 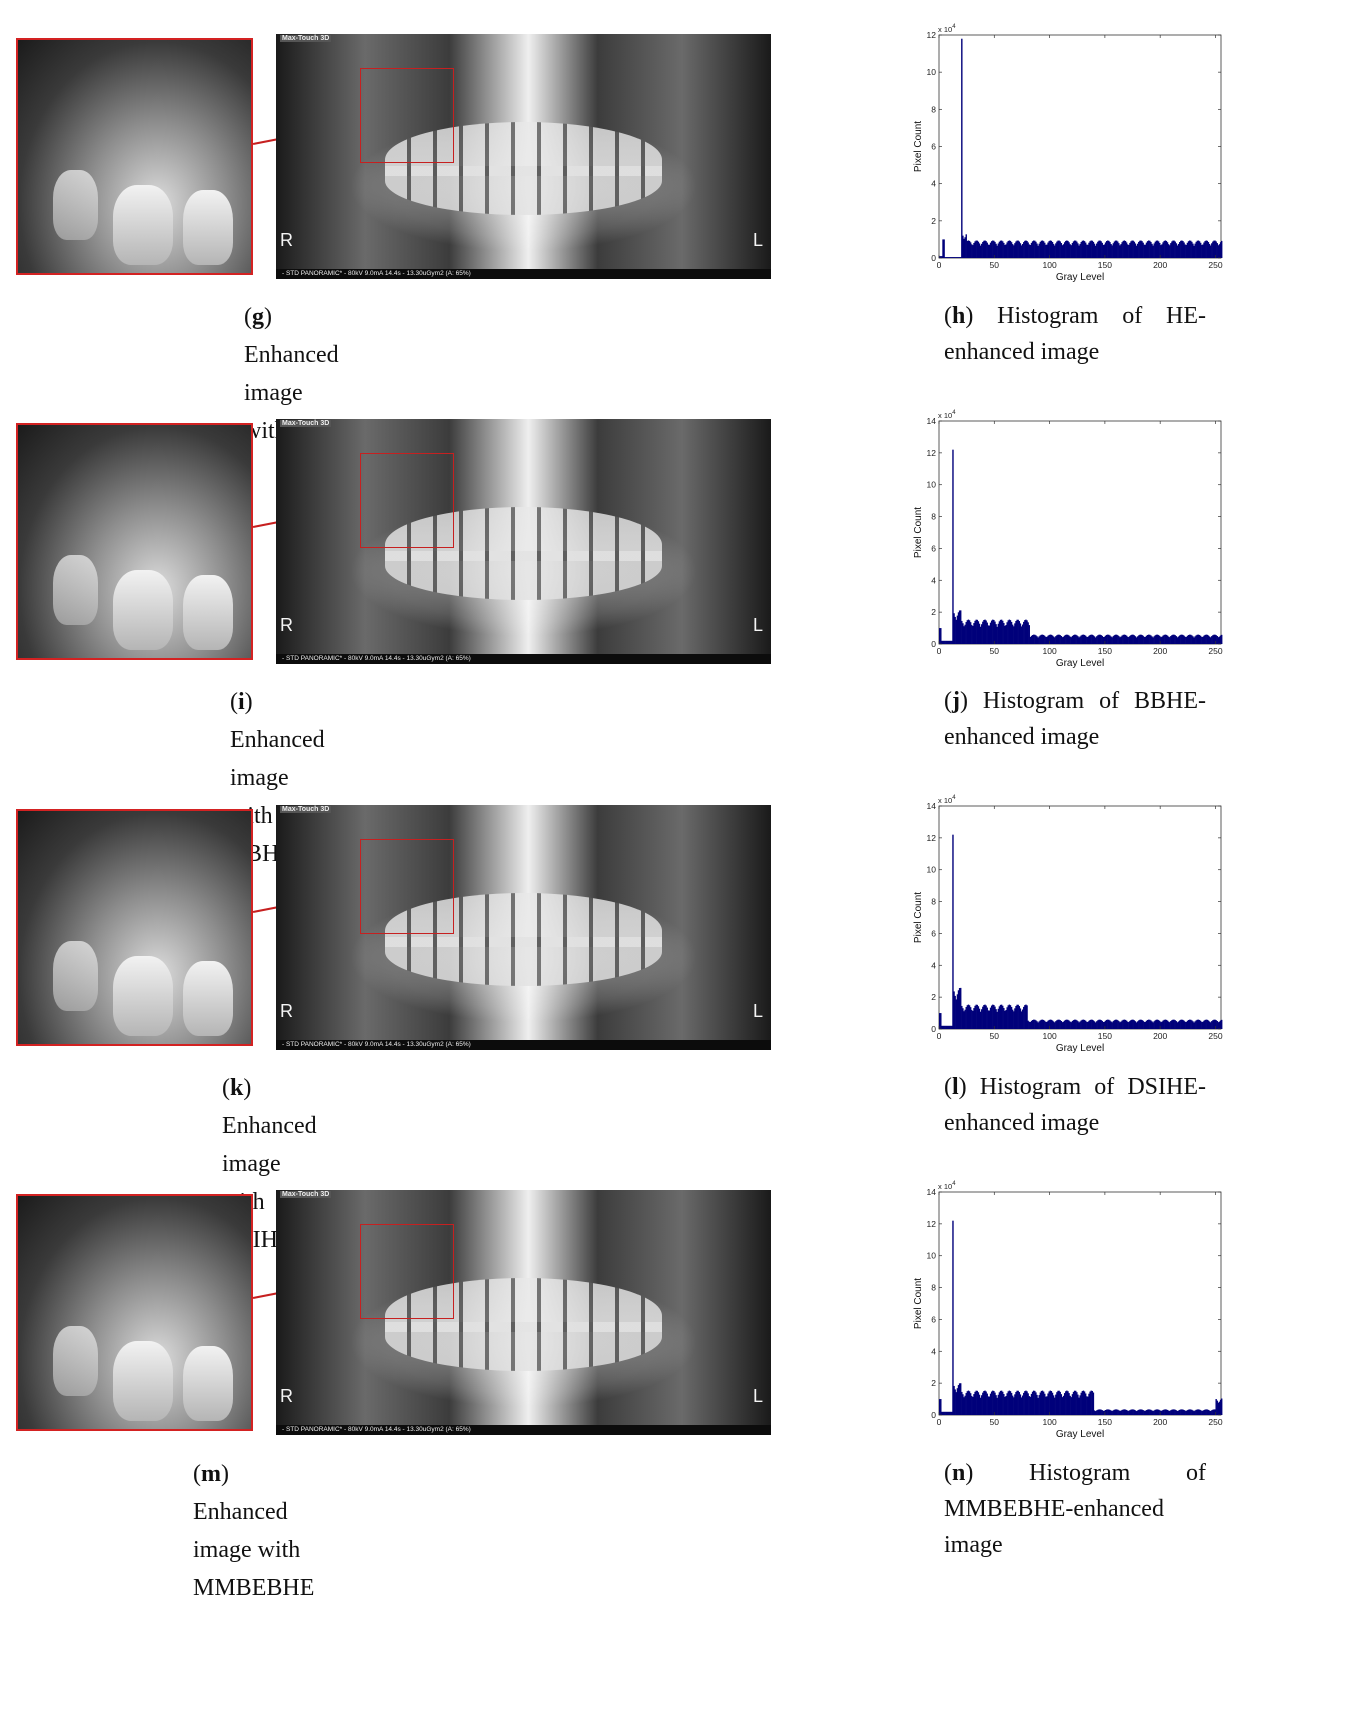 I want to click on plot-frame, so click(x=1080, y=917).